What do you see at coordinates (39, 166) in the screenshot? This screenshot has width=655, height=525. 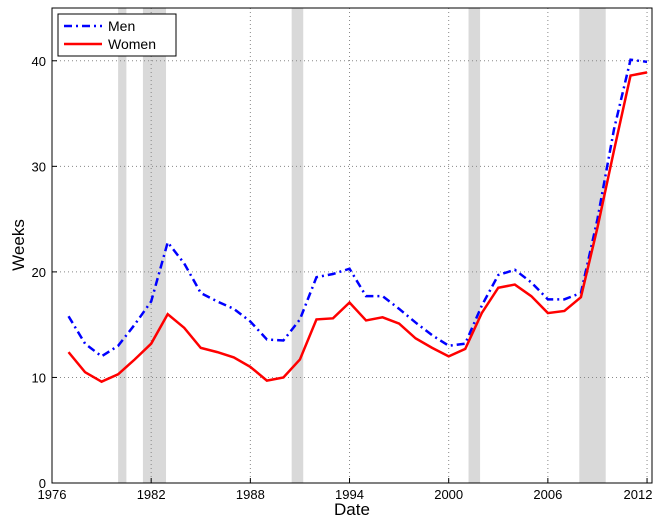 I see `y-tick-label: 30` at bounding box center [39, 166].